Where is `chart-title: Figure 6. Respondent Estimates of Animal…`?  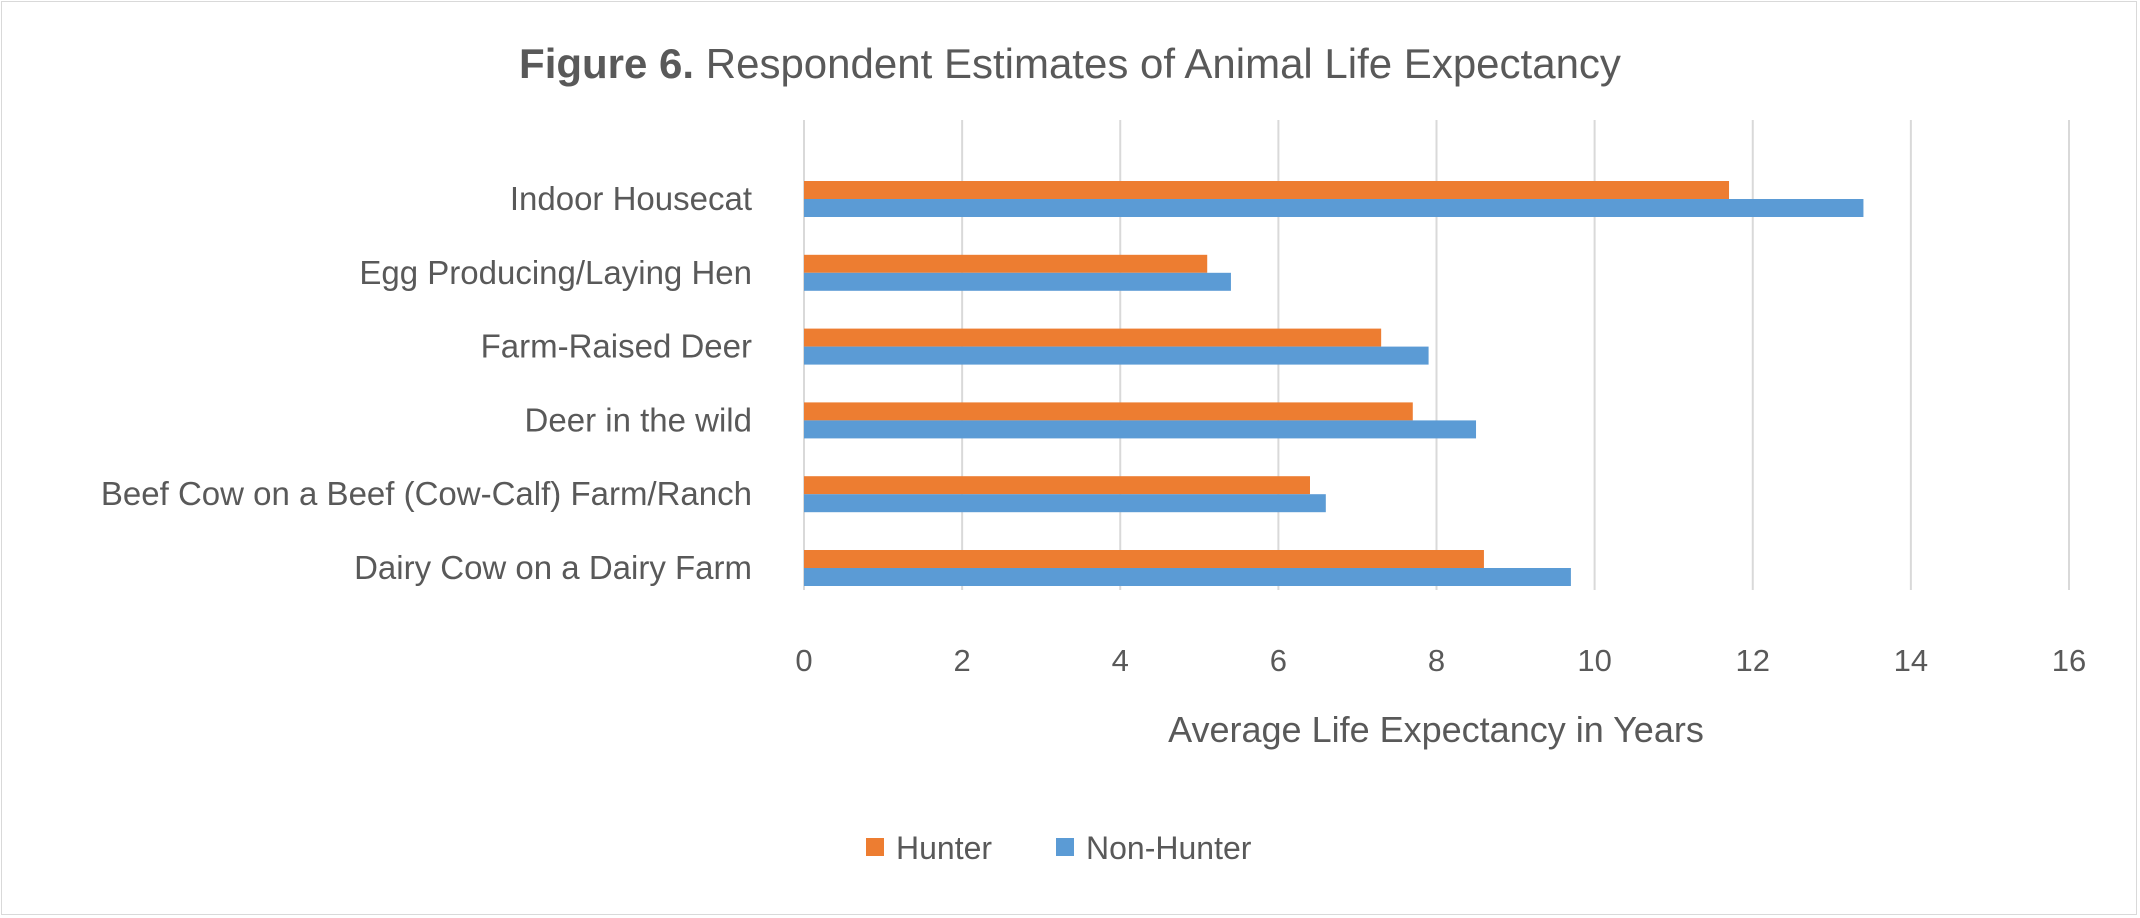
chart-title: Figure 6. Respondent Estimates of Animal… is located at coordinates (1070, 64).